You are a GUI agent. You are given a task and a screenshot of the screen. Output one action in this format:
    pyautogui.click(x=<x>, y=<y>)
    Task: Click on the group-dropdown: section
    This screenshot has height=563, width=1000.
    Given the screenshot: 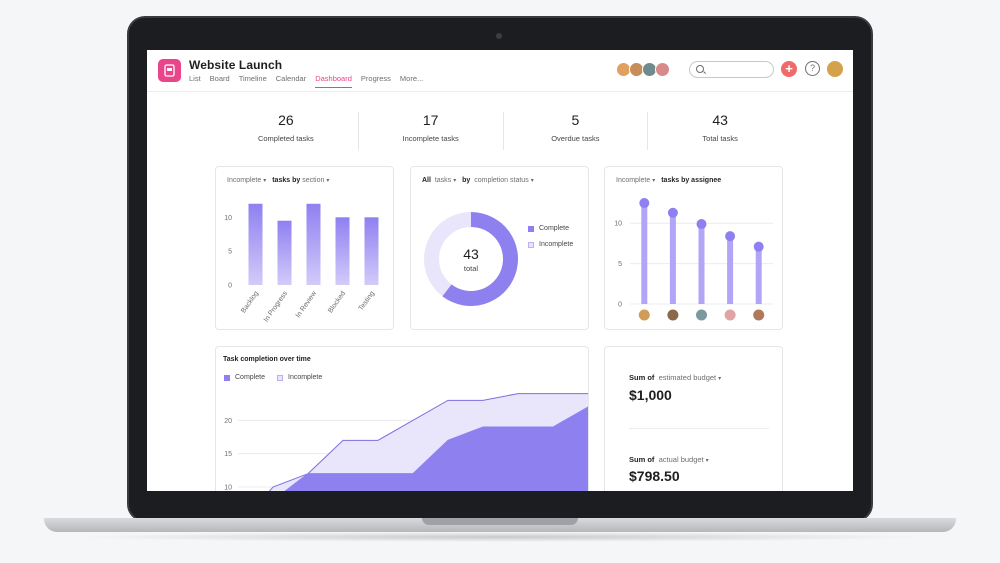 What is the action you would take?
    pyautogui.click(x=313, y=180)
    